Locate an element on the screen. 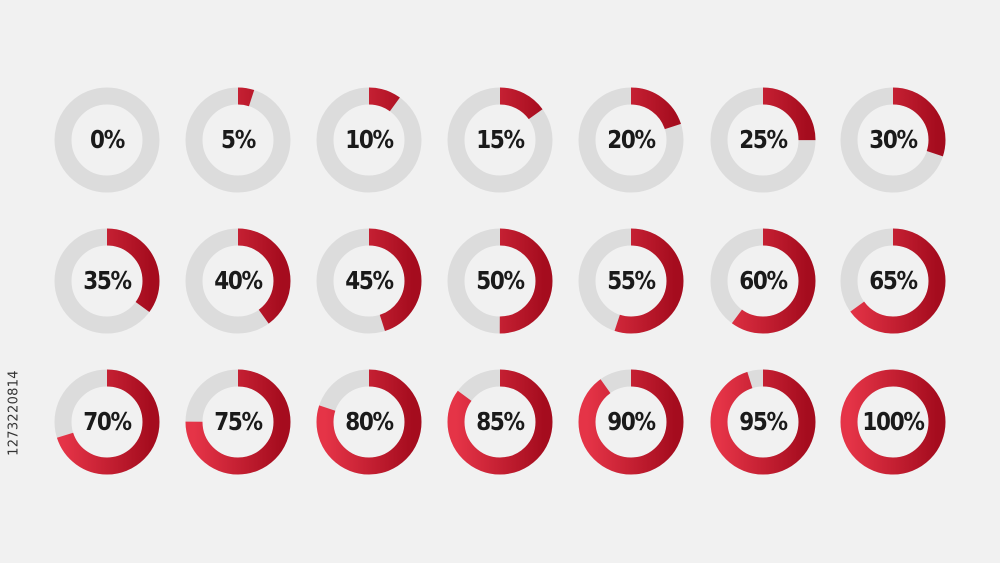 The height and width of the screenshot is (563, 1000). donut-40-percent: 40% is located at coordinates (238, 281).